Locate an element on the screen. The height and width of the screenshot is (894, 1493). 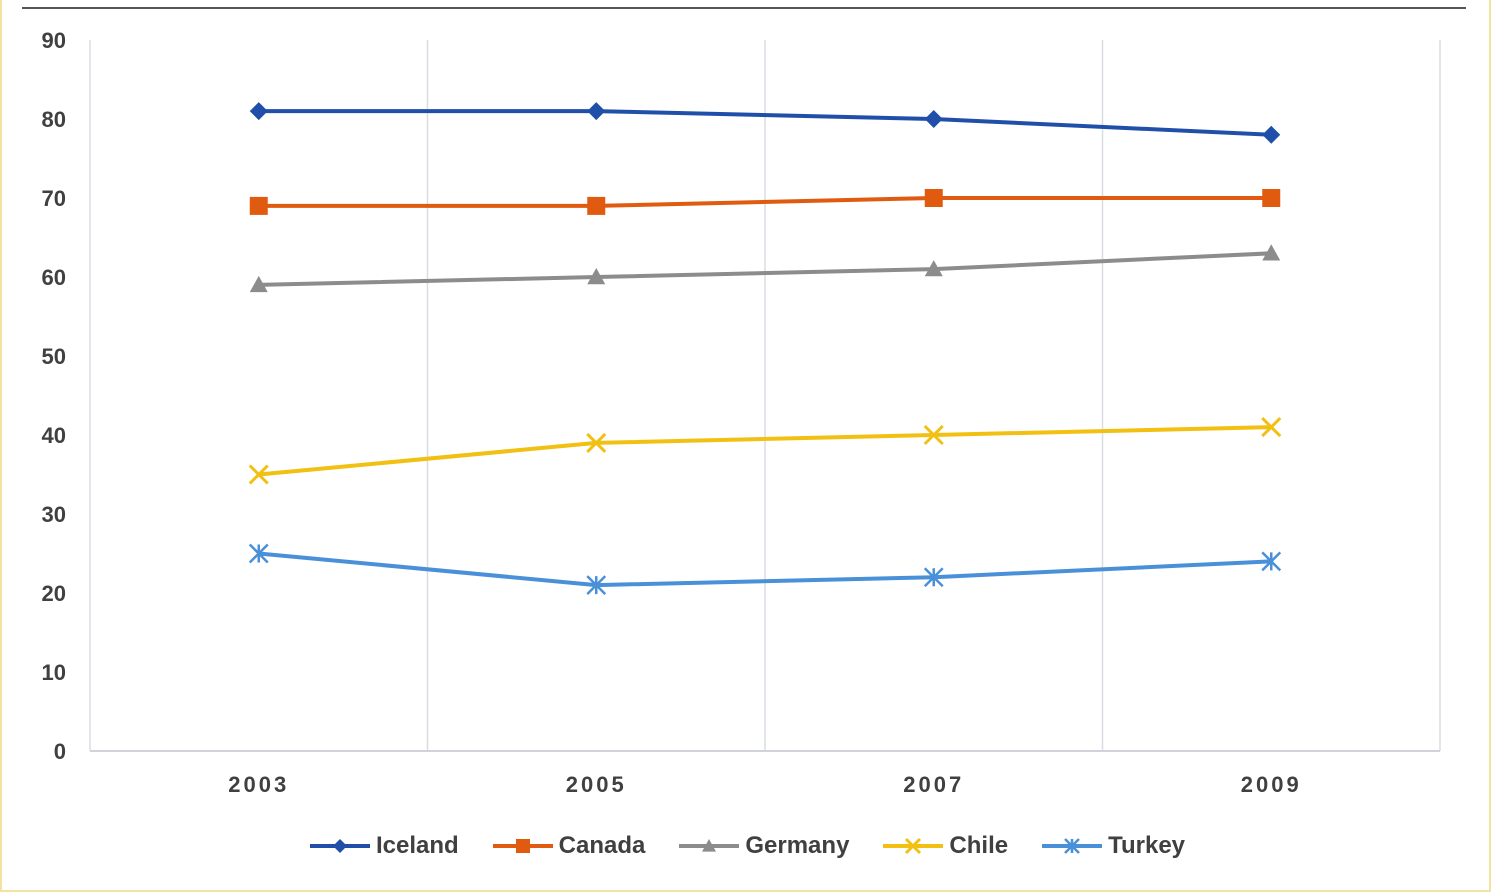
series-line-chile is located at coordinates (765, 451).